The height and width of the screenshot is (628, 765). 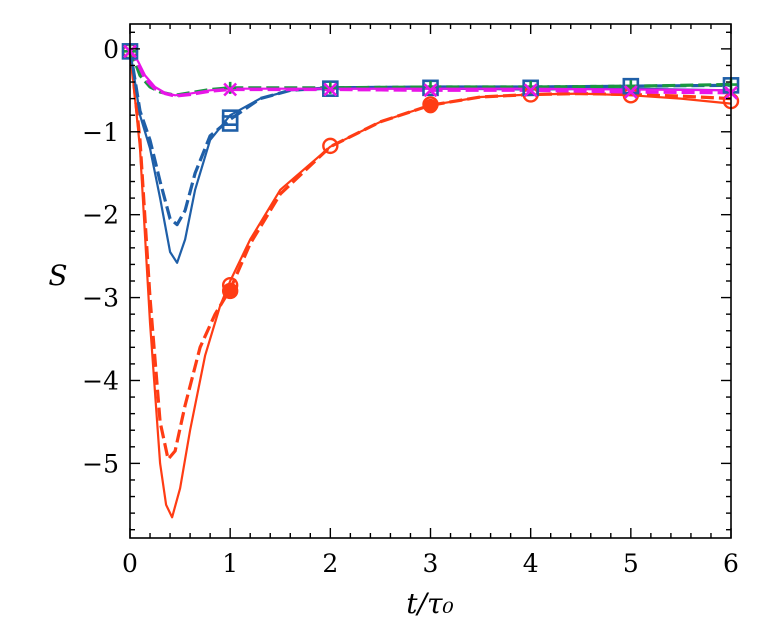 I want to click on y-tick-label: −3, so click(x=100, y=298).